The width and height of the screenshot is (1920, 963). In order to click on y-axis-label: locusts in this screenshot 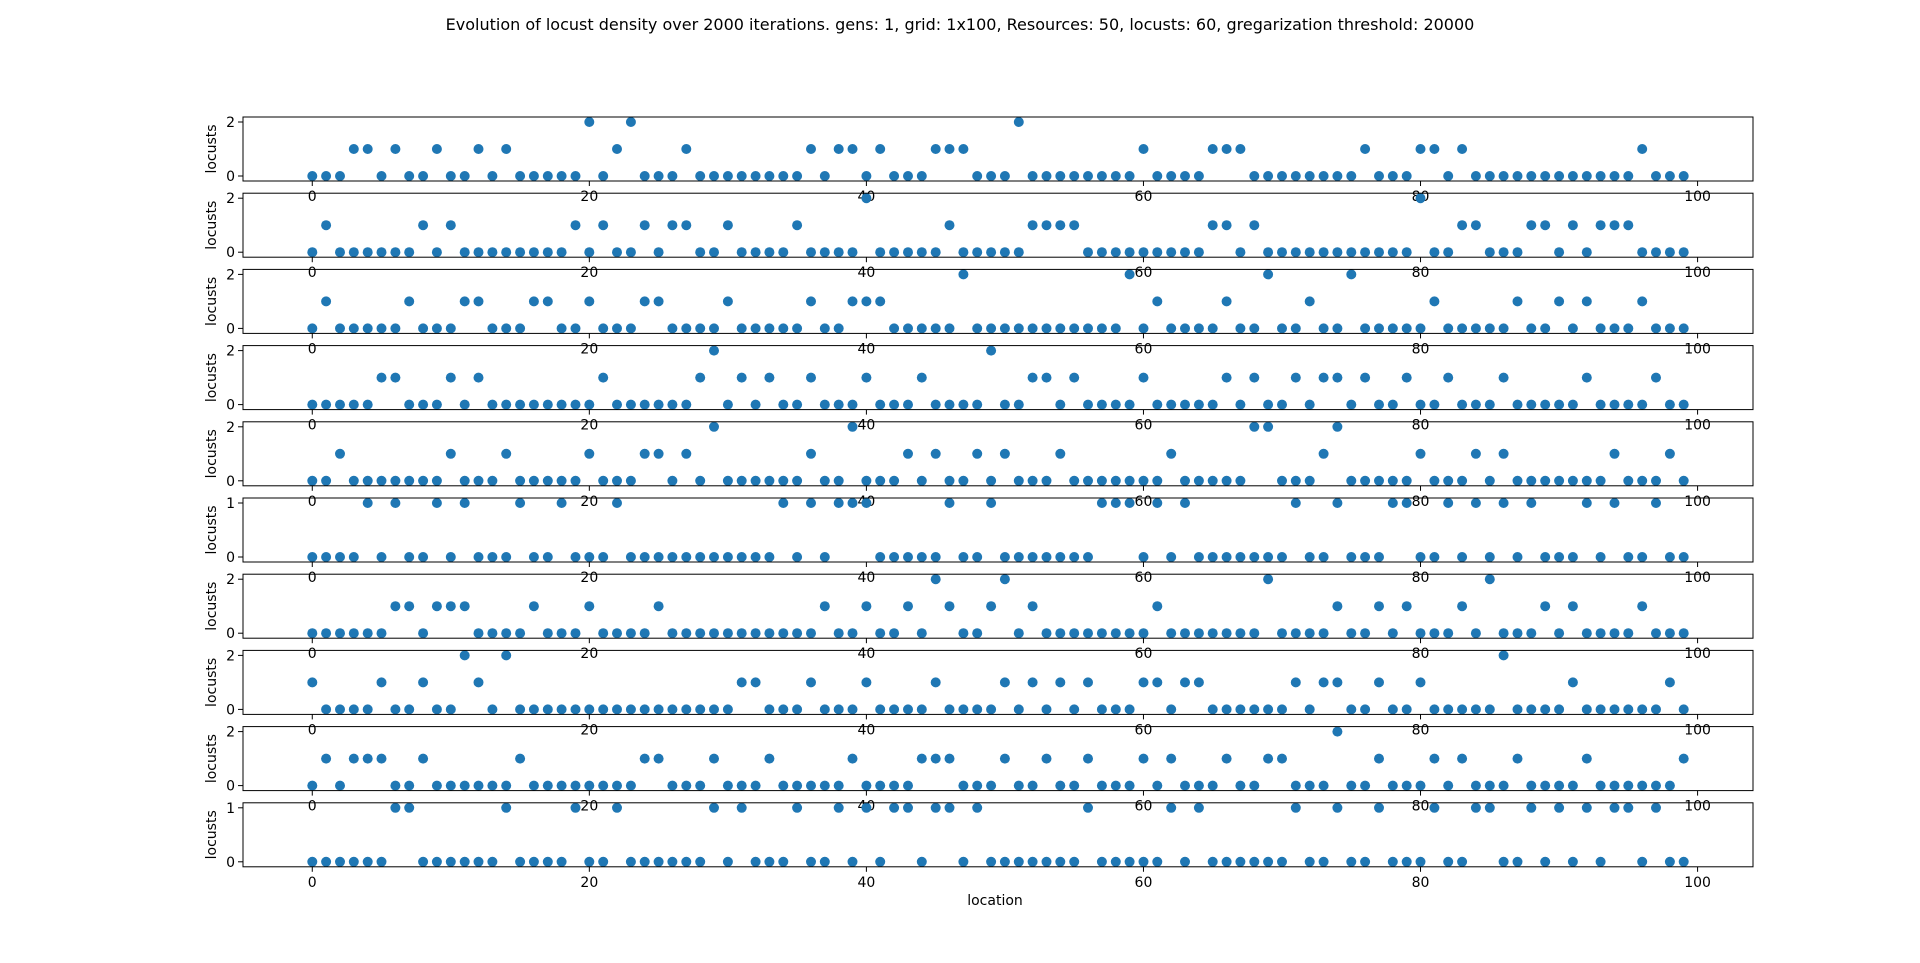, I will do `click(212, 377)`.